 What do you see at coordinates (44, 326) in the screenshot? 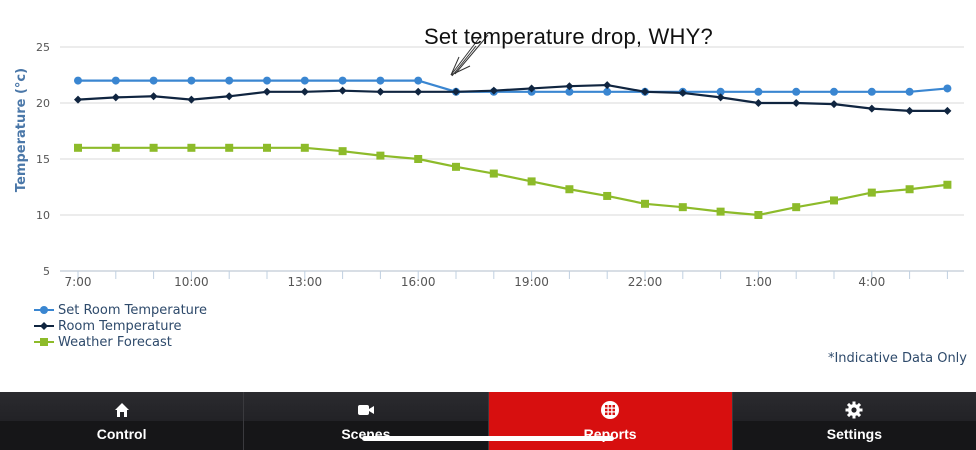
I see `diamond-marker-icon` at bounding box center [44, 326].